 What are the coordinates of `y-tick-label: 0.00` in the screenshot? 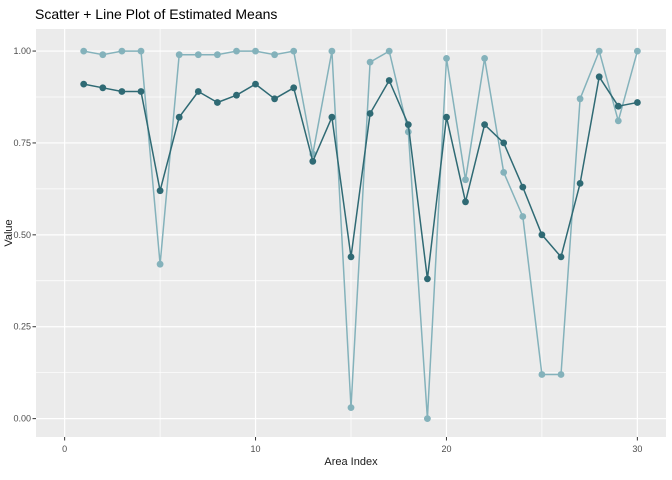 It's located at (22, 419).